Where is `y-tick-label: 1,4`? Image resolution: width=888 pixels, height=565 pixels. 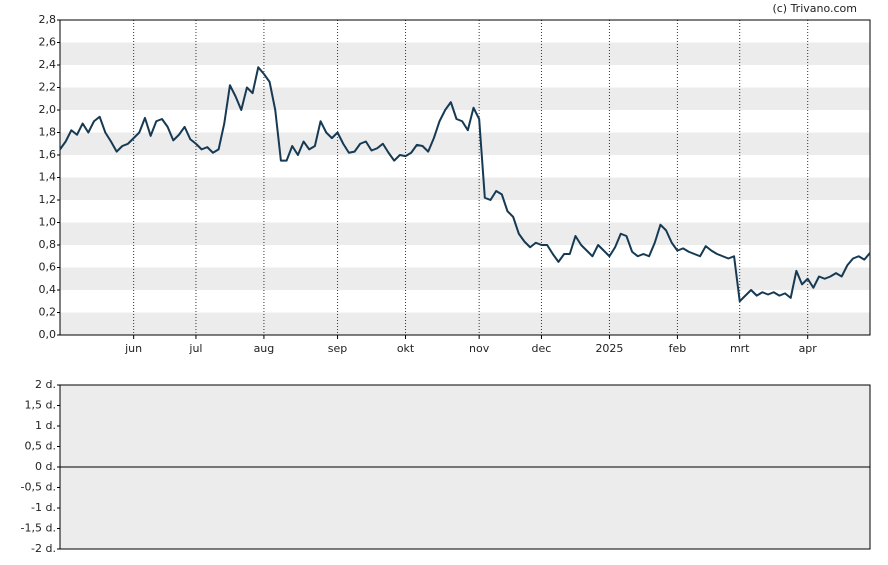 y-tick-label: 1,4 is located at coordinates (48, 177).